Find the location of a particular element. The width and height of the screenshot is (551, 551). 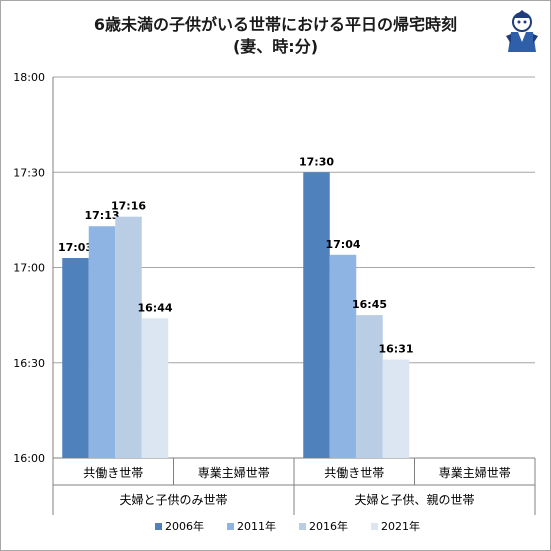

data-label: 17:03 is located at coordinates (75, 247).